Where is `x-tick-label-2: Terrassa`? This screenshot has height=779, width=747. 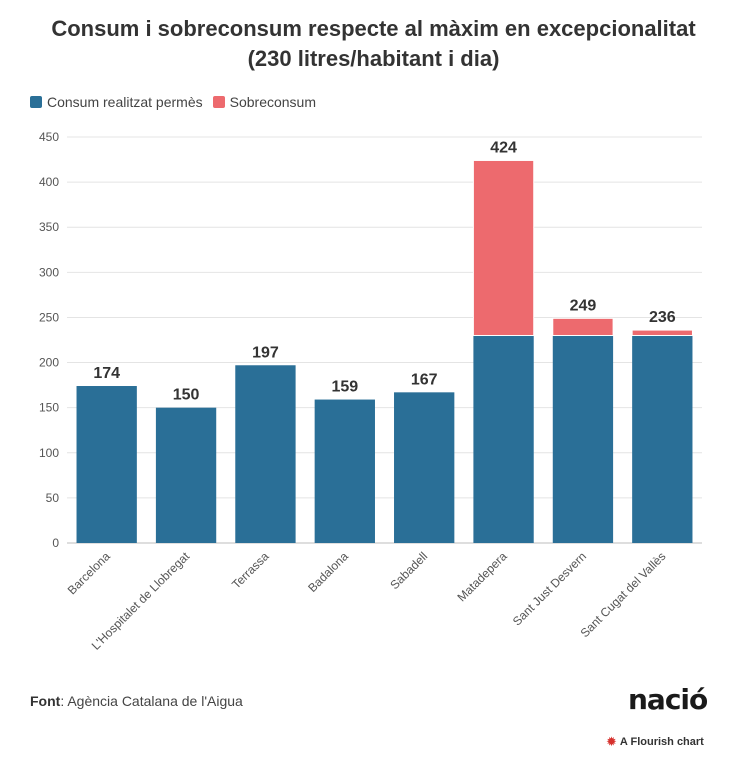
x-tick-label-2: Terrassa is located at coordinates (250, 570).